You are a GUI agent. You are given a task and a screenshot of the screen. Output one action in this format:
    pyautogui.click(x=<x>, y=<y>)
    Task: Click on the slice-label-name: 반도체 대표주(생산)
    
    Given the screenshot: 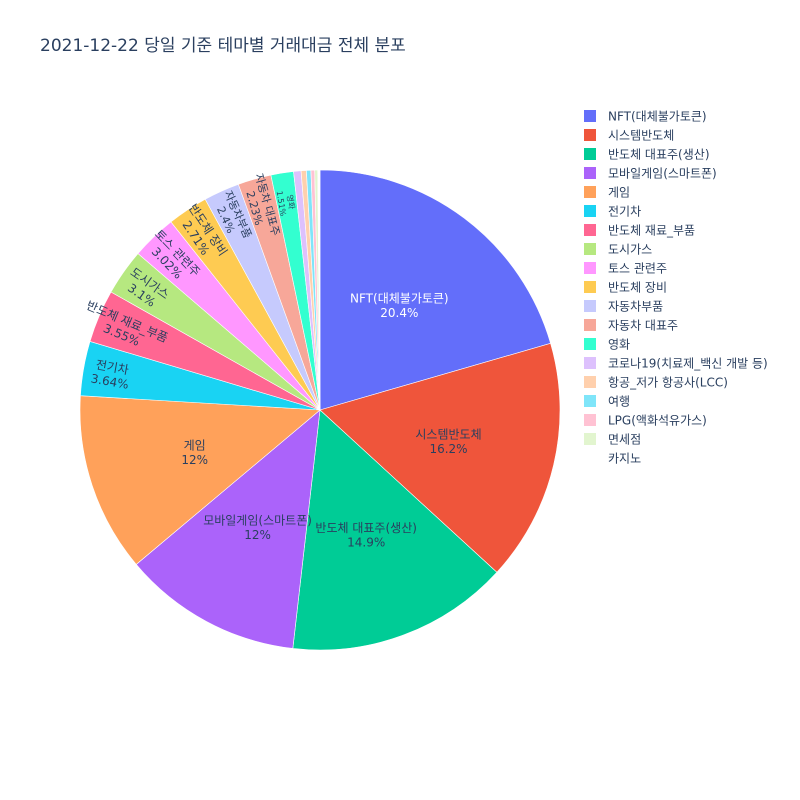 What is the action you would take?
    pyautogui.click(x=366, y=528)
    